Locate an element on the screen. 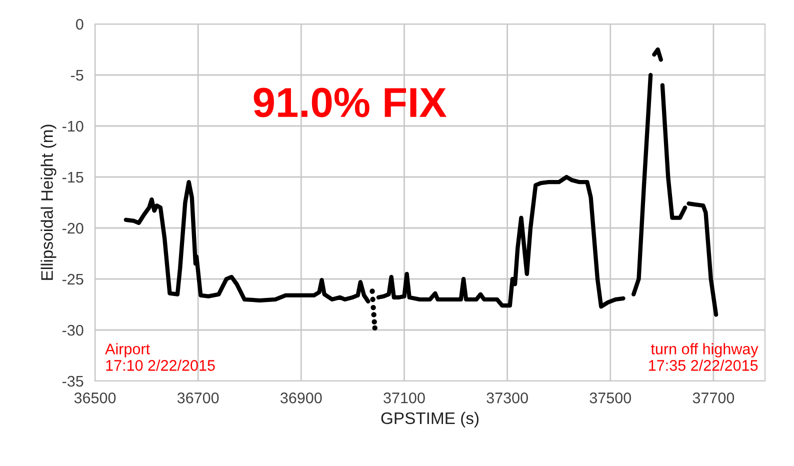 This screenshot has width=794, height=466. x-tick-label: 37300 is located at coordinates (507, 398).